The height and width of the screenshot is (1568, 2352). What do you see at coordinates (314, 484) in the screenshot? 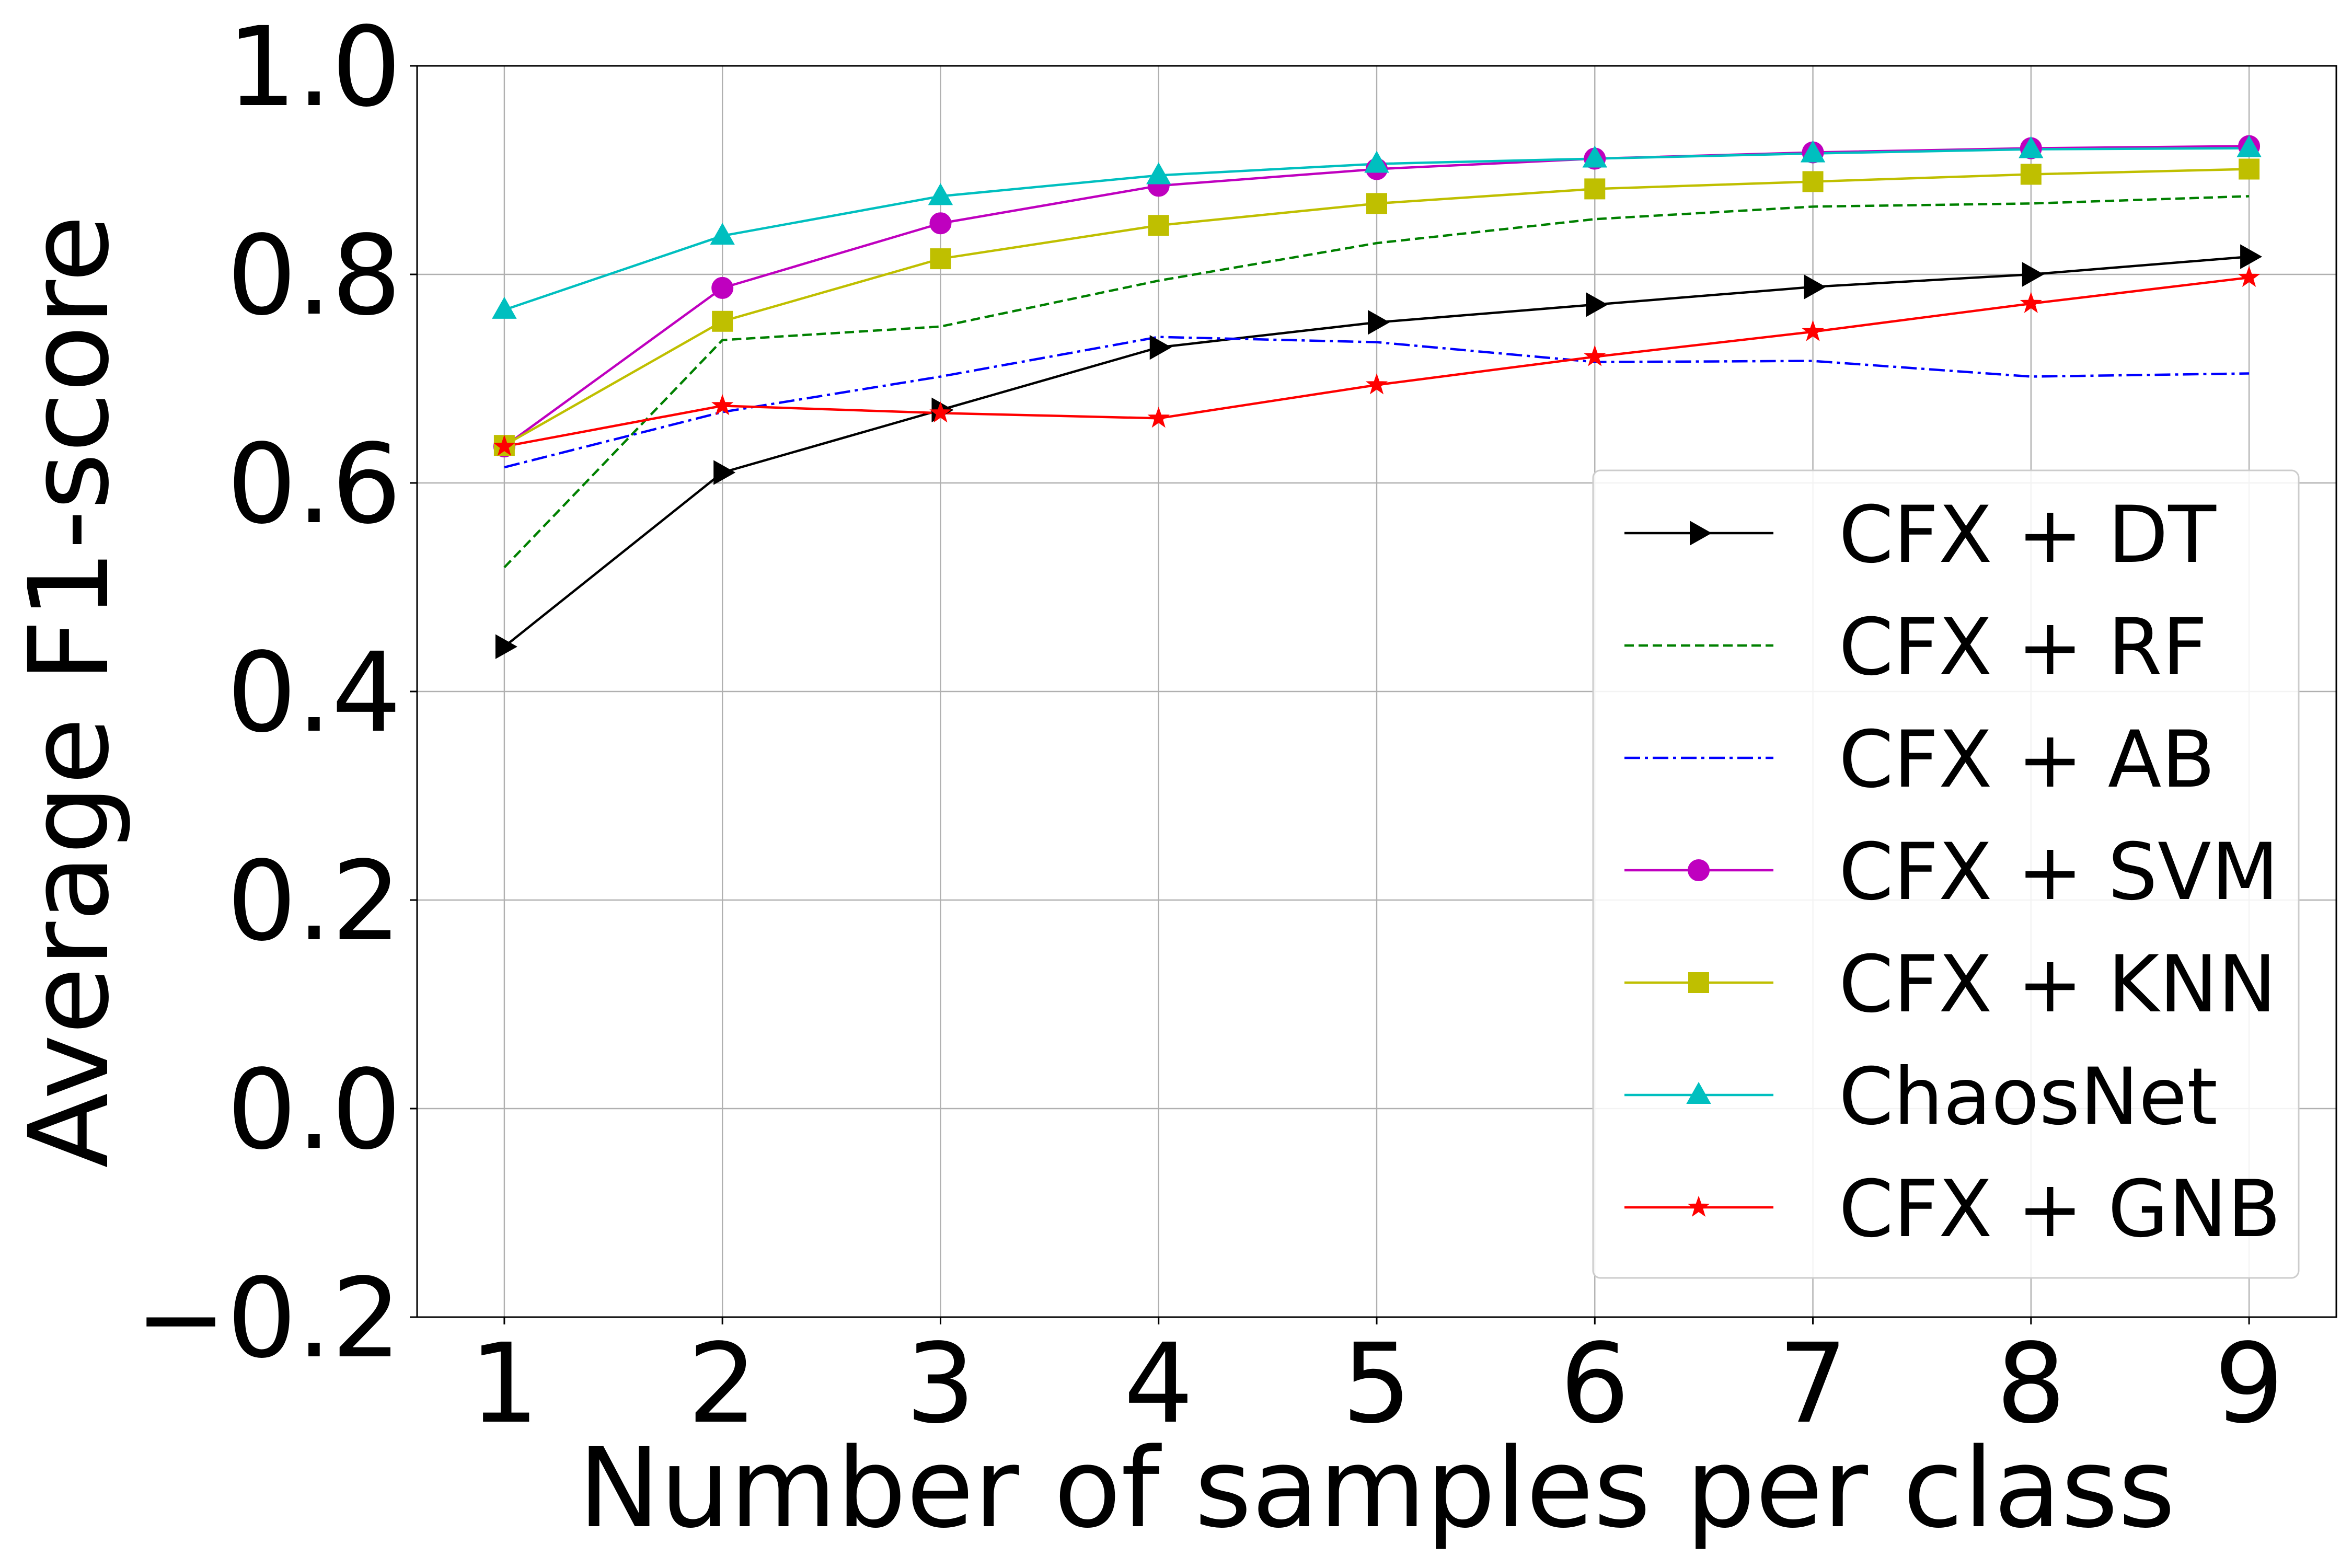
I see `y-tick-label: 0.6` at bounding box center [314, 484].